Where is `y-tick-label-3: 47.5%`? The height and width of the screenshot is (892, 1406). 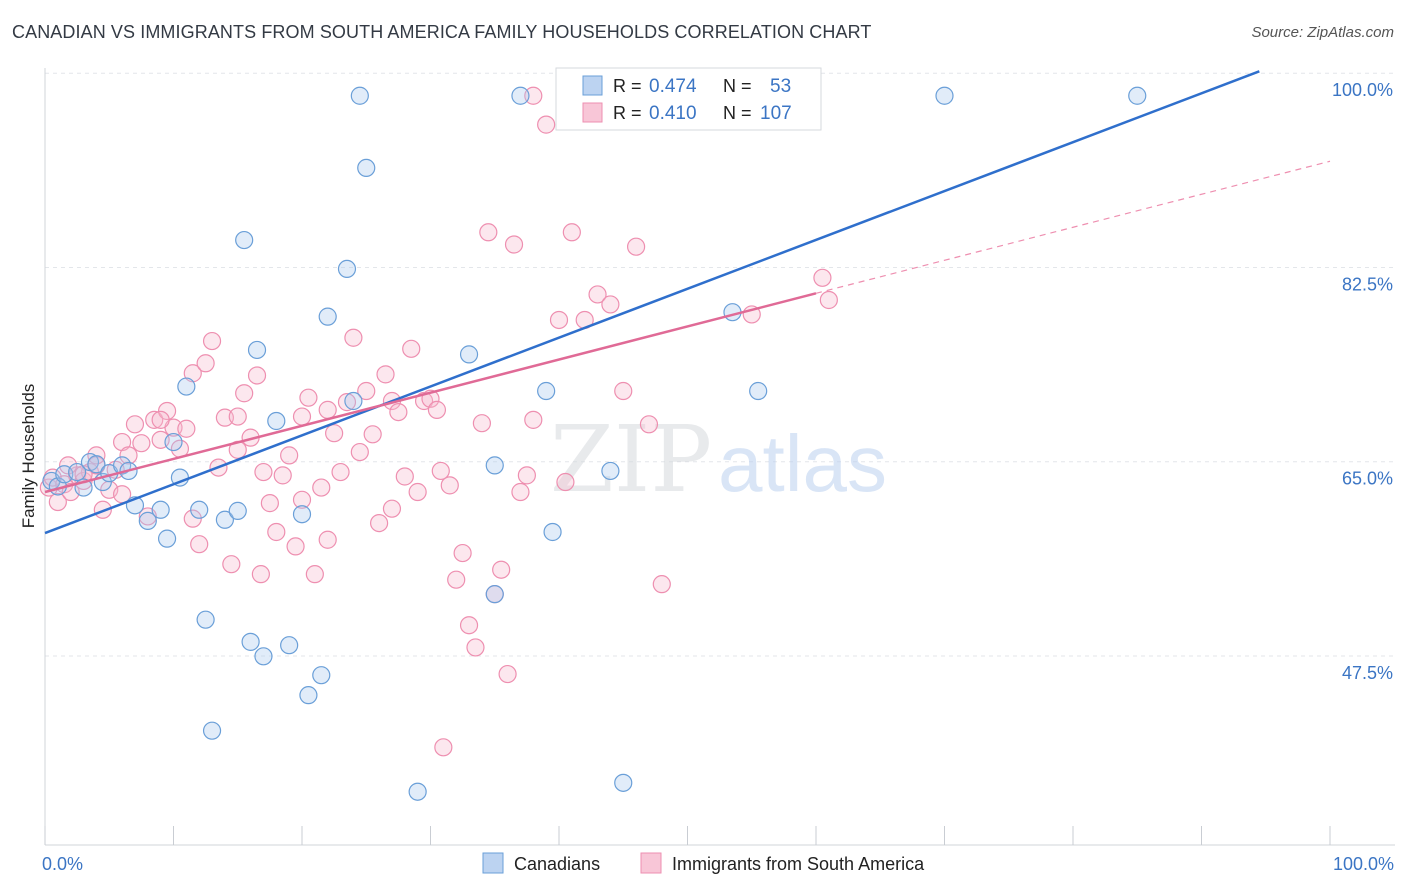
y-tick-label-3: 47.5% is located at coordinates (1367, 673).